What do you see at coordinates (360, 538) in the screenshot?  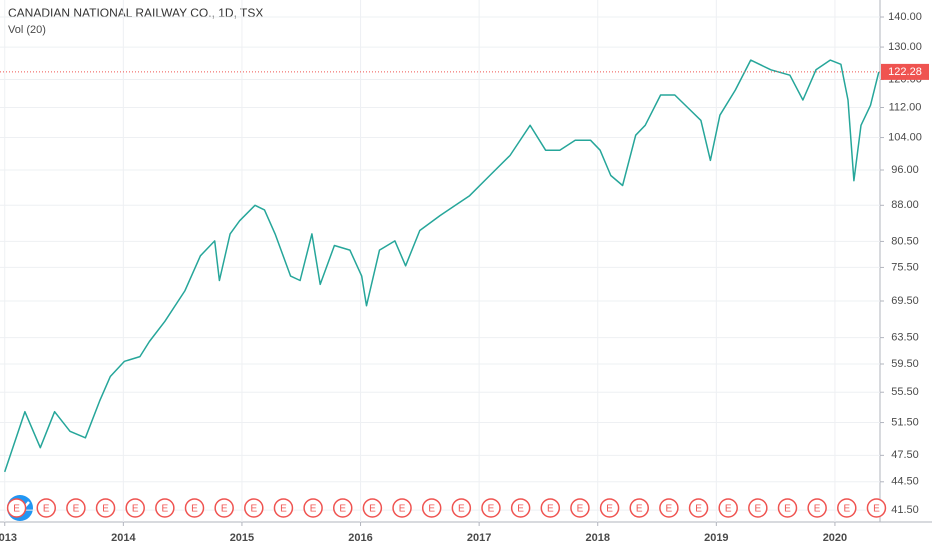 I see `x-tick-label: 2016` at bounding box center [360, 538].